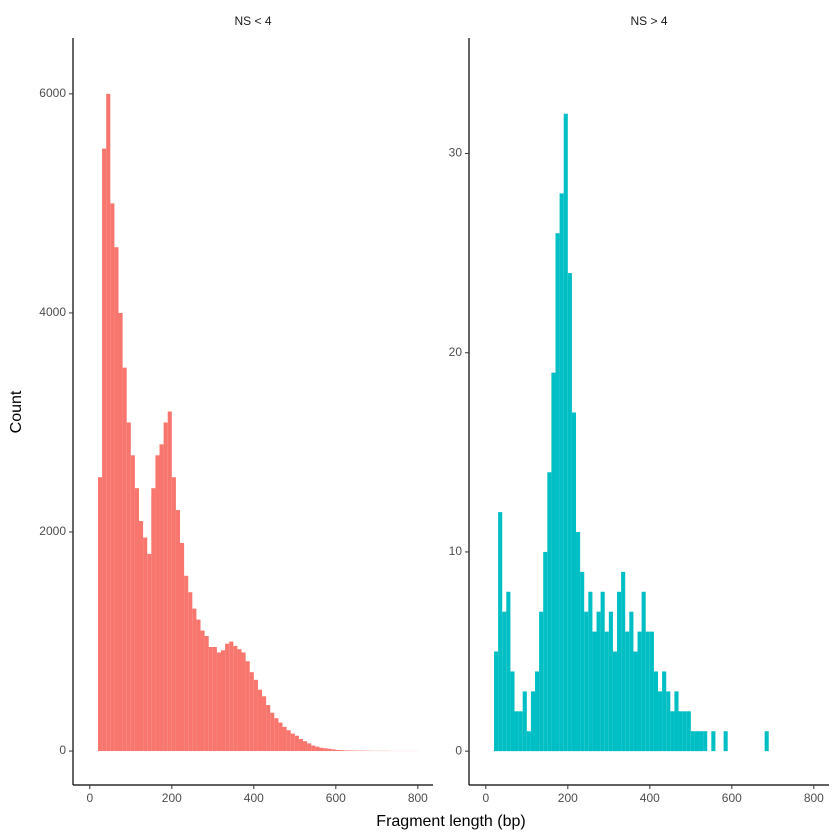  Describe the element at coordinates (52, 531) in the screenshot. I see `y-tick-label: 2000` at that location.